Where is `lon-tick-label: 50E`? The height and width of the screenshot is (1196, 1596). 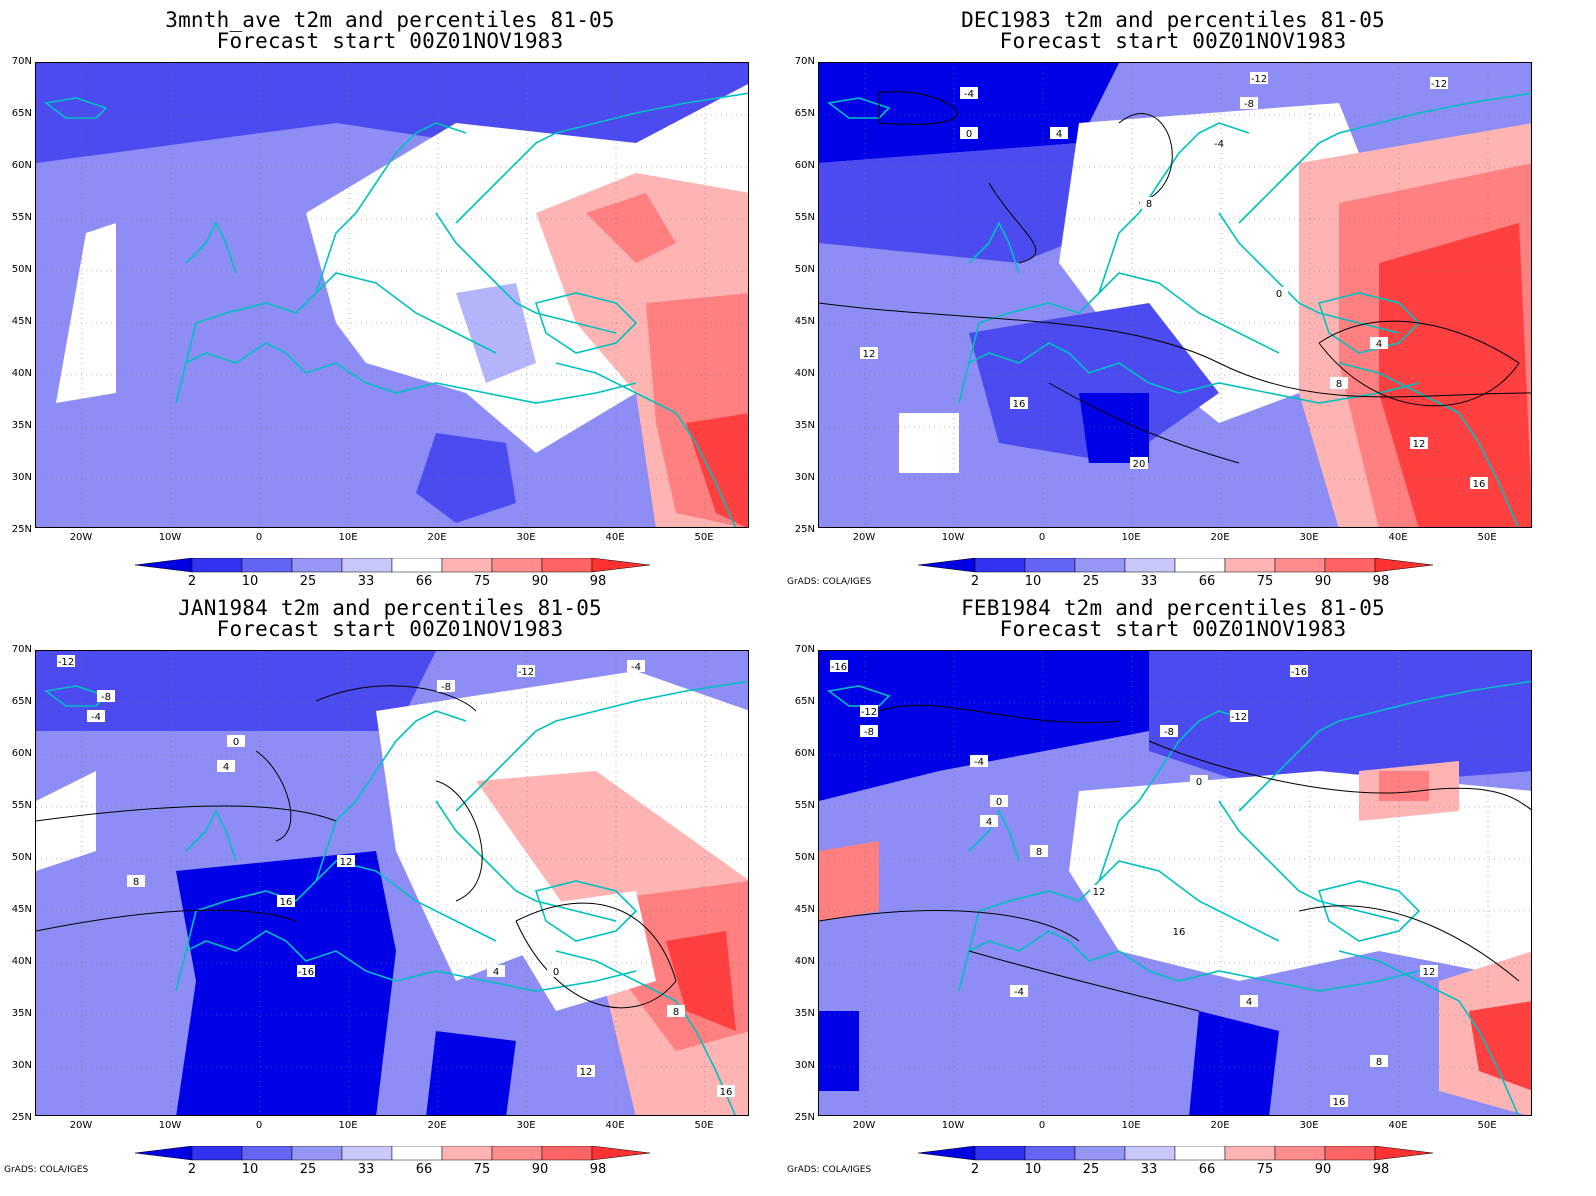
lon-tick-label: 50E is located at coordinates (704, 1125).